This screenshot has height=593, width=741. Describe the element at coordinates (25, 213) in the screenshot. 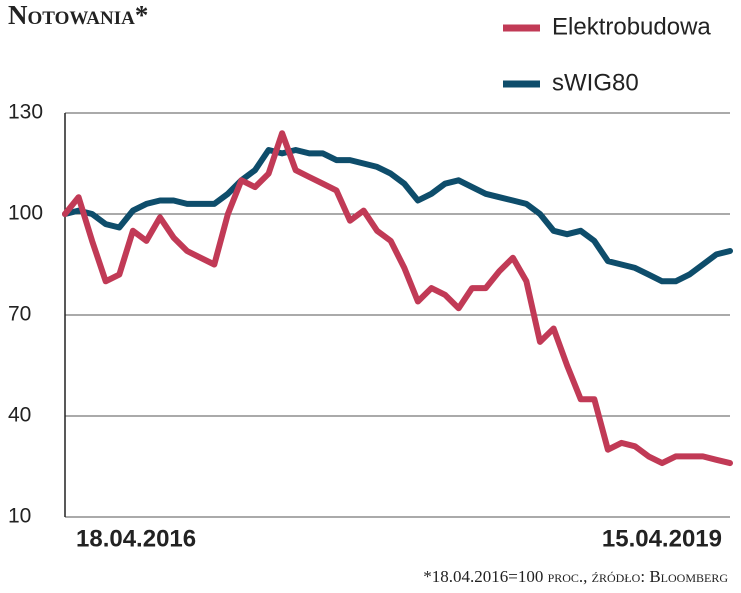

I see `y-tick-label: 100` at that location.